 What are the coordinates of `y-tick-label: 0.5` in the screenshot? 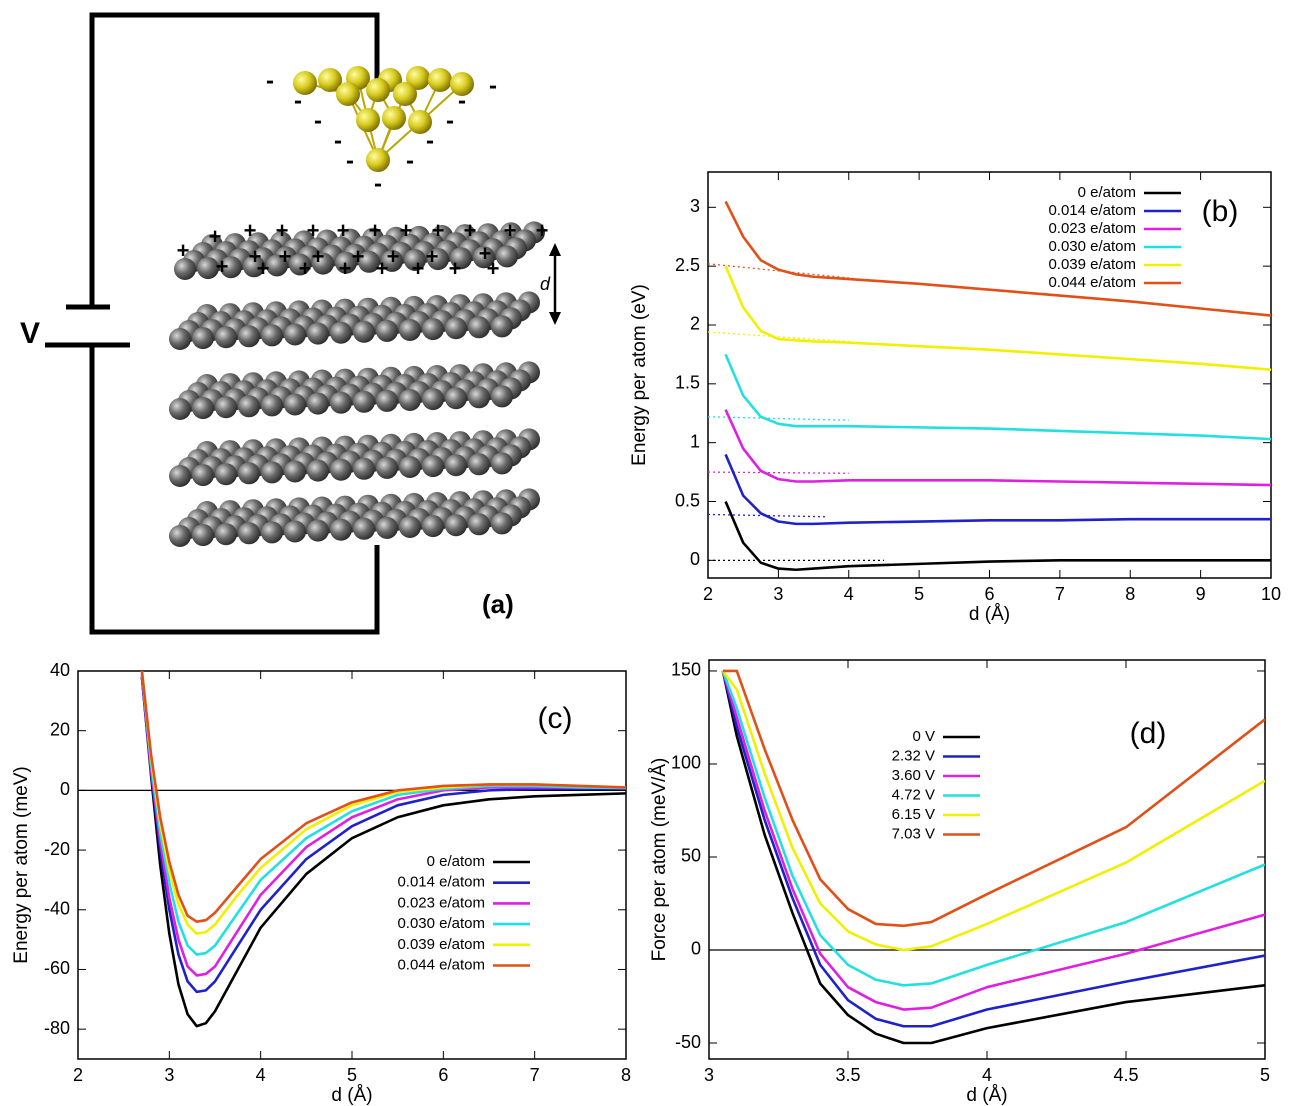 It's located at (687, 500).